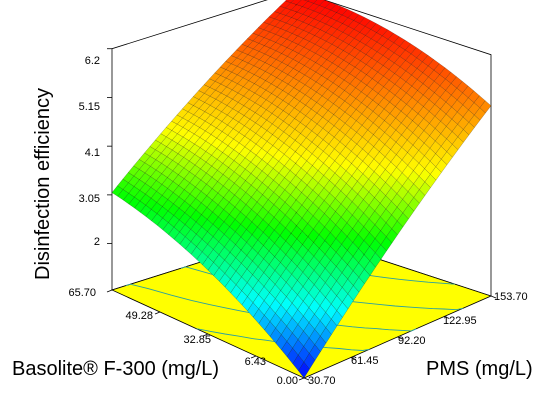  Describe the element at coordinates (287, 381) in the screenshot. I see `x-tick-label: 0.00` at that location.